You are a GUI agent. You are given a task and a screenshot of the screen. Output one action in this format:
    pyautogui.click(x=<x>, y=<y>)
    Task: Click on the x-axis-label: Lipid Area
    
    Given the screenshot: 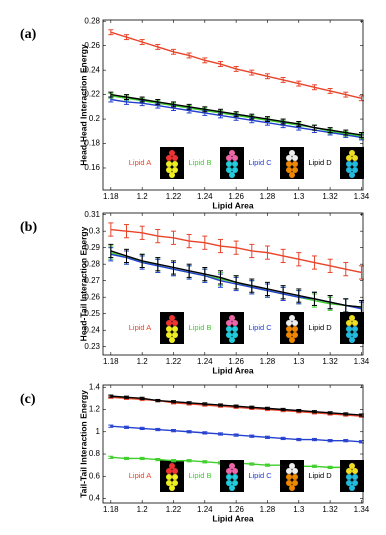 What is the action you would take?
    pyautogui.click(x=233, y=370)
    